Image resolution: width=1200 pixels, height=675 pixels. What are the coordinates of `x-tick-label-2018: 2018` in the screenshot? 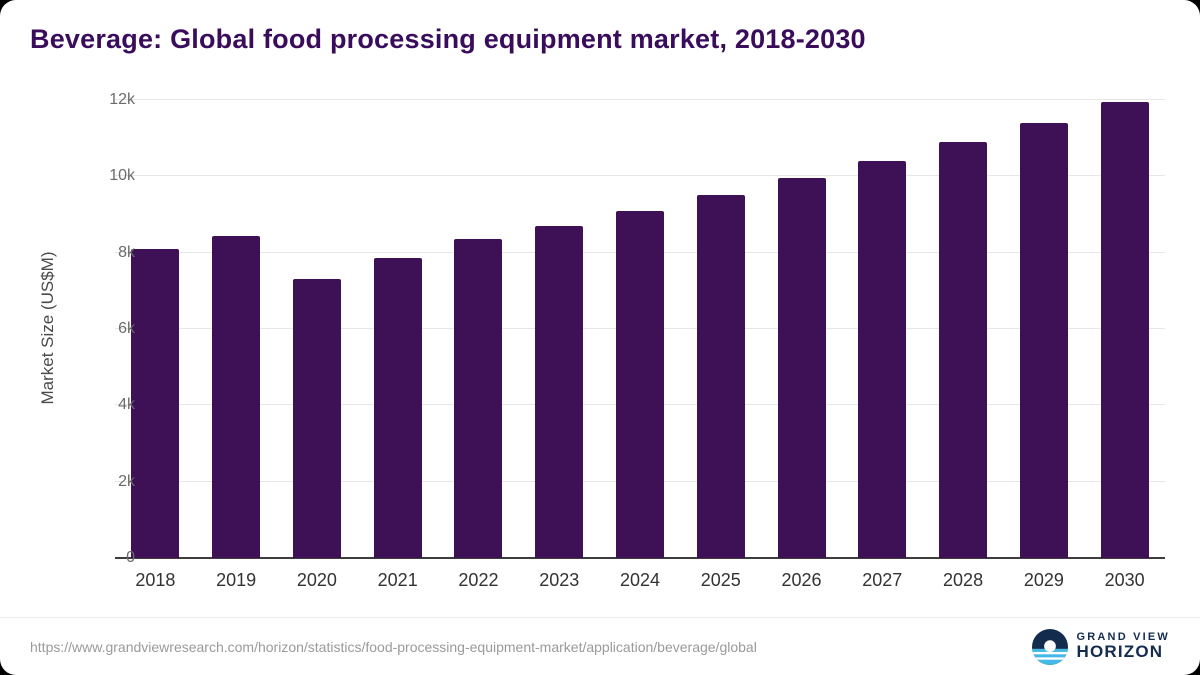 It's located at (155, 580).